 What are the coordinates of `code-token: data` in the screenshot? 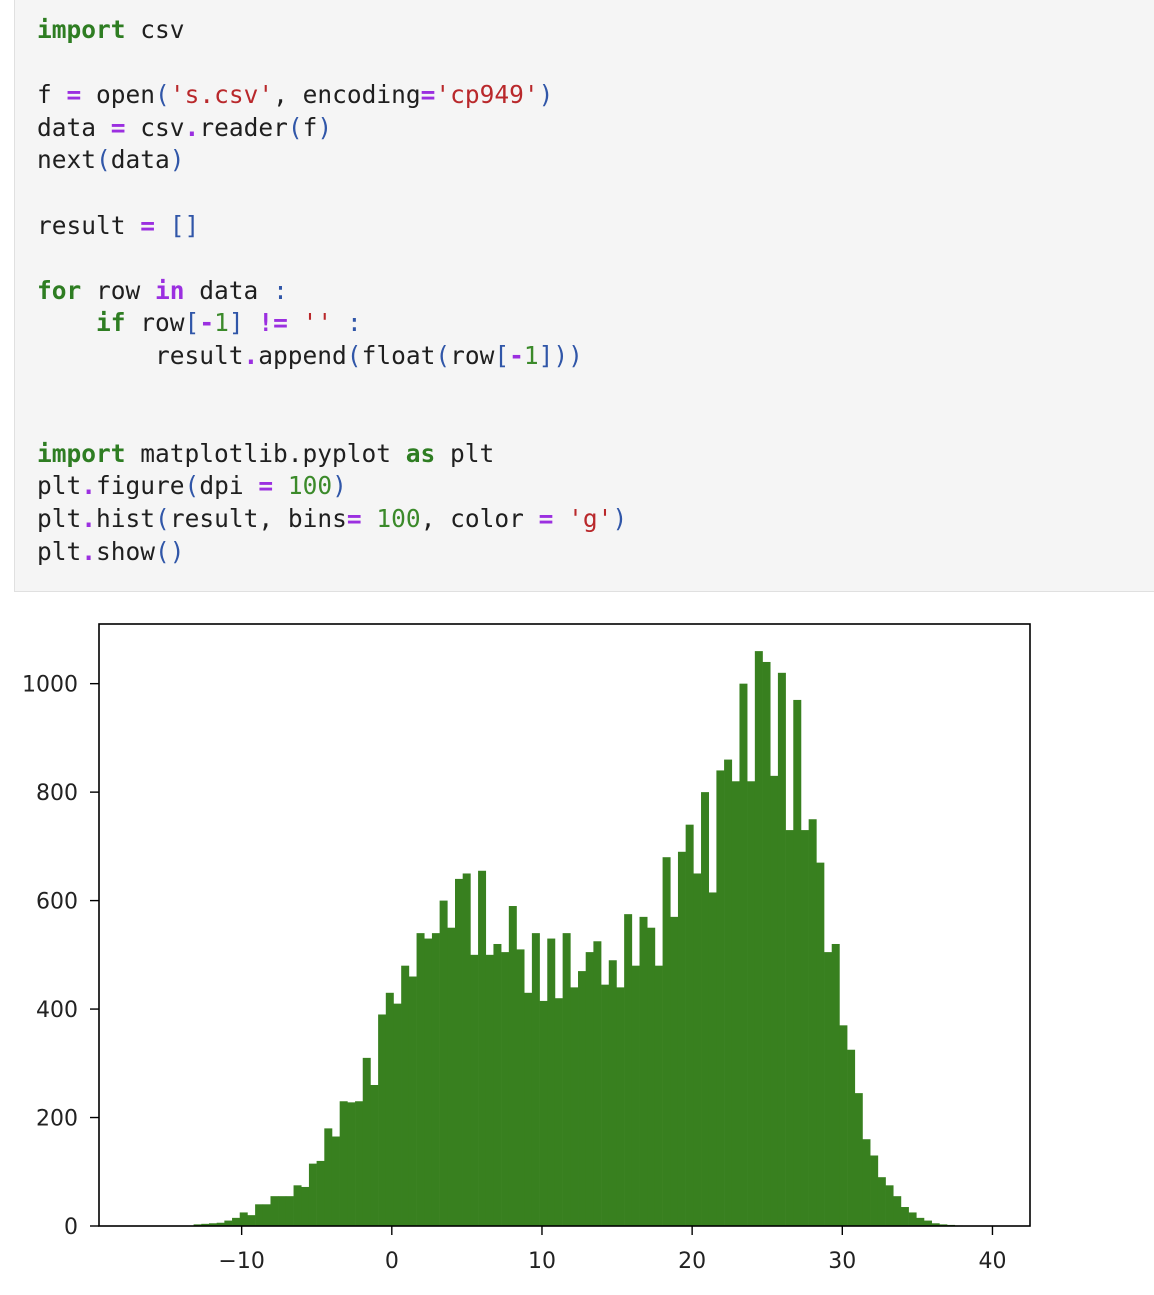 It's located at (229, 290).